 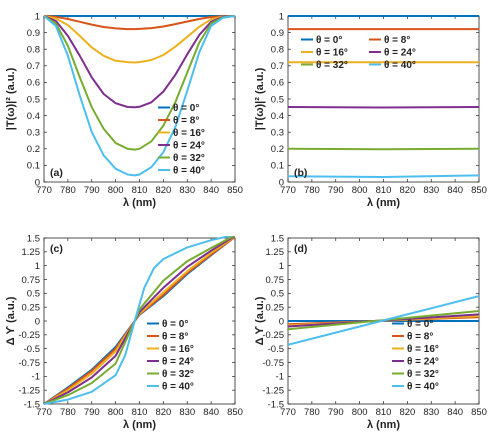 What do you see at coordinates (11, 320) in the screenshot?
I see `y-axis-label: Δ ϒ (a.u.)` at bounding box center [11, 320].